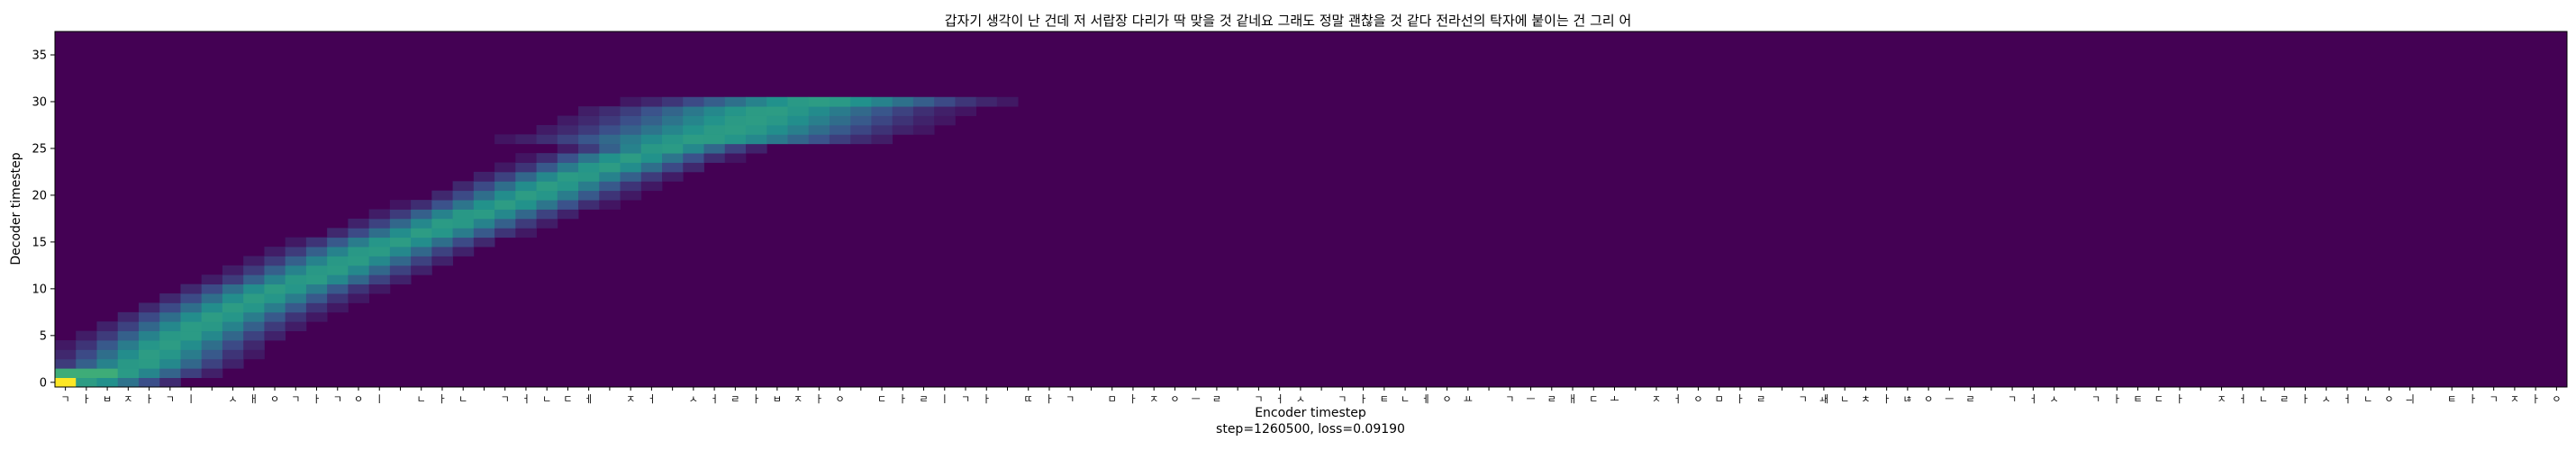 The height and width of the screenshot is (450, 2576). I want to click on x-tick-label: ㅈ, so click(2221, 399).